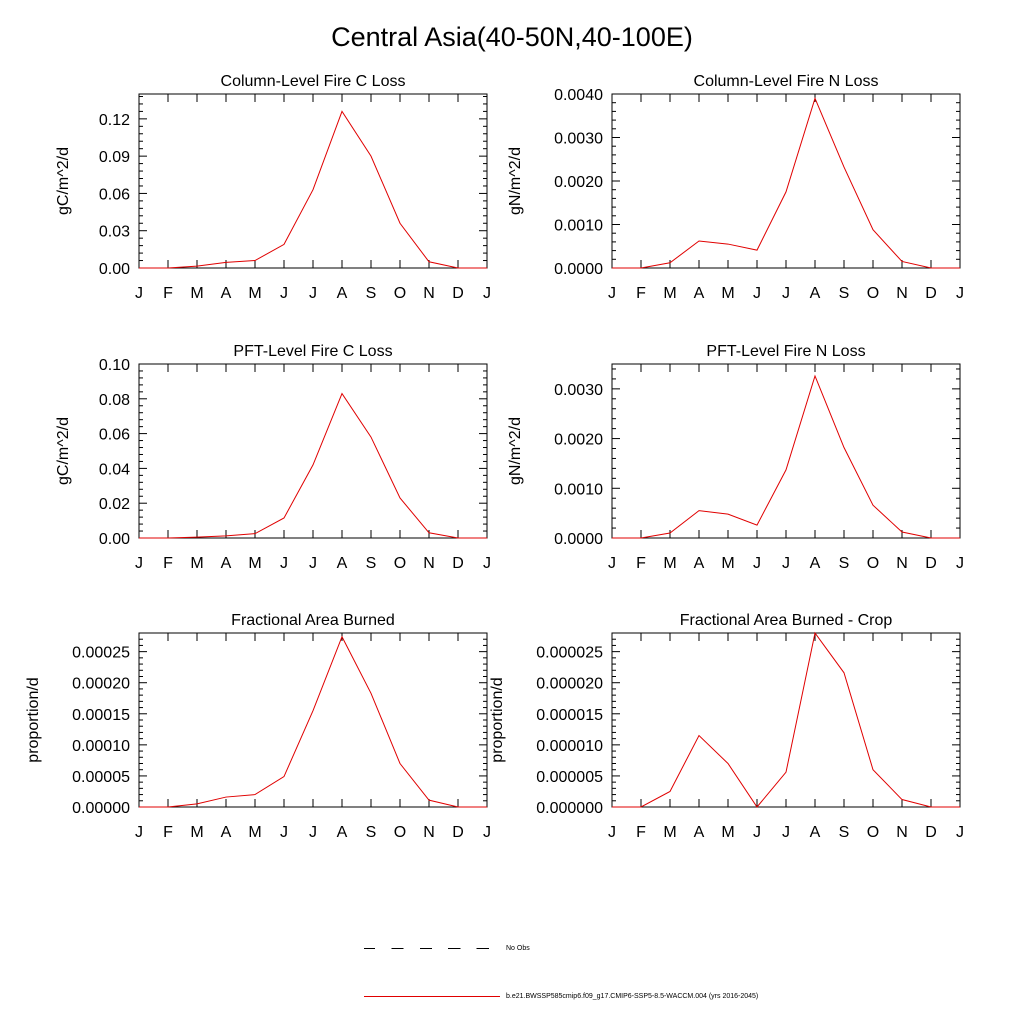 The height and width of the screenshot is (1024, 1024). I want to click on y-tick-label: 0.09, so click(114, 157).